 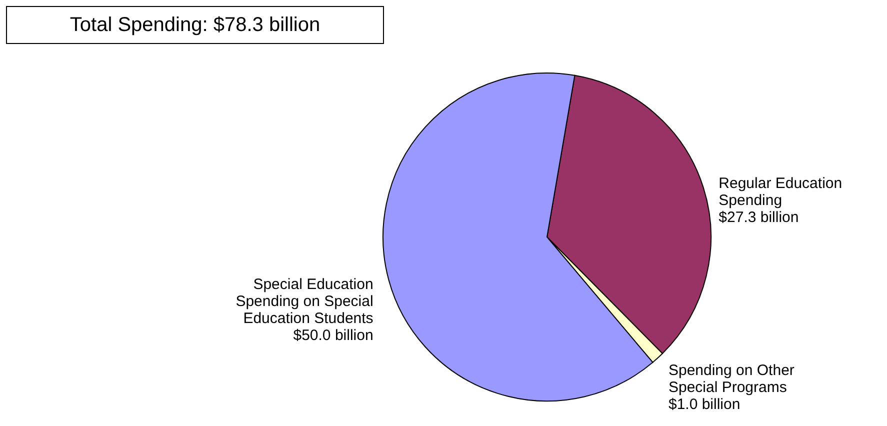 What do you see at coordinates (333, 335) in the screenshot?
I see `data-label: $50.0 billion` at bounding box center [333, 335].